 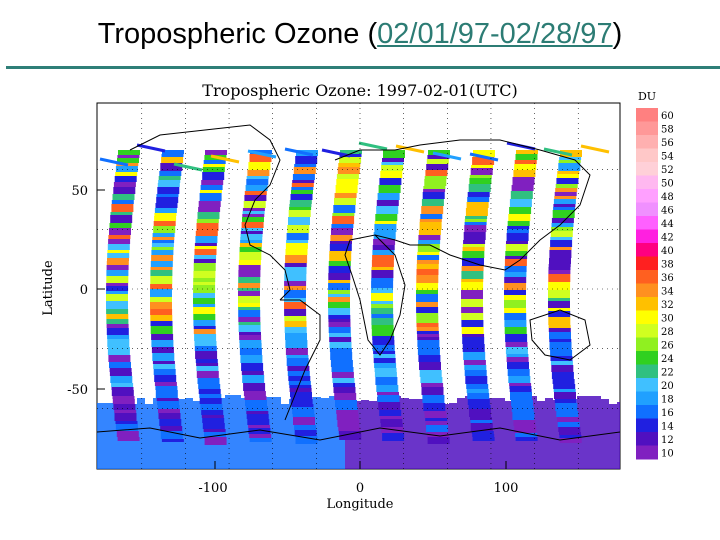 What do you see at coordinates (667, 319) in the screenshot?
I see `colorbar-label: 30` at bounding box center [667, 319].